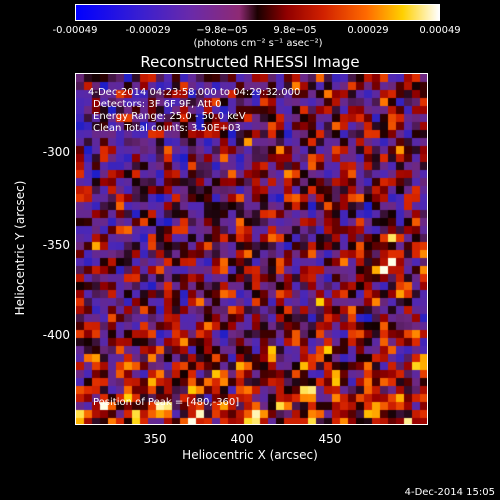  Describe the element at coordinates (250, 62) in the screenshot. I see `plot-title: Reconstructed RHESSI Image` at that location.